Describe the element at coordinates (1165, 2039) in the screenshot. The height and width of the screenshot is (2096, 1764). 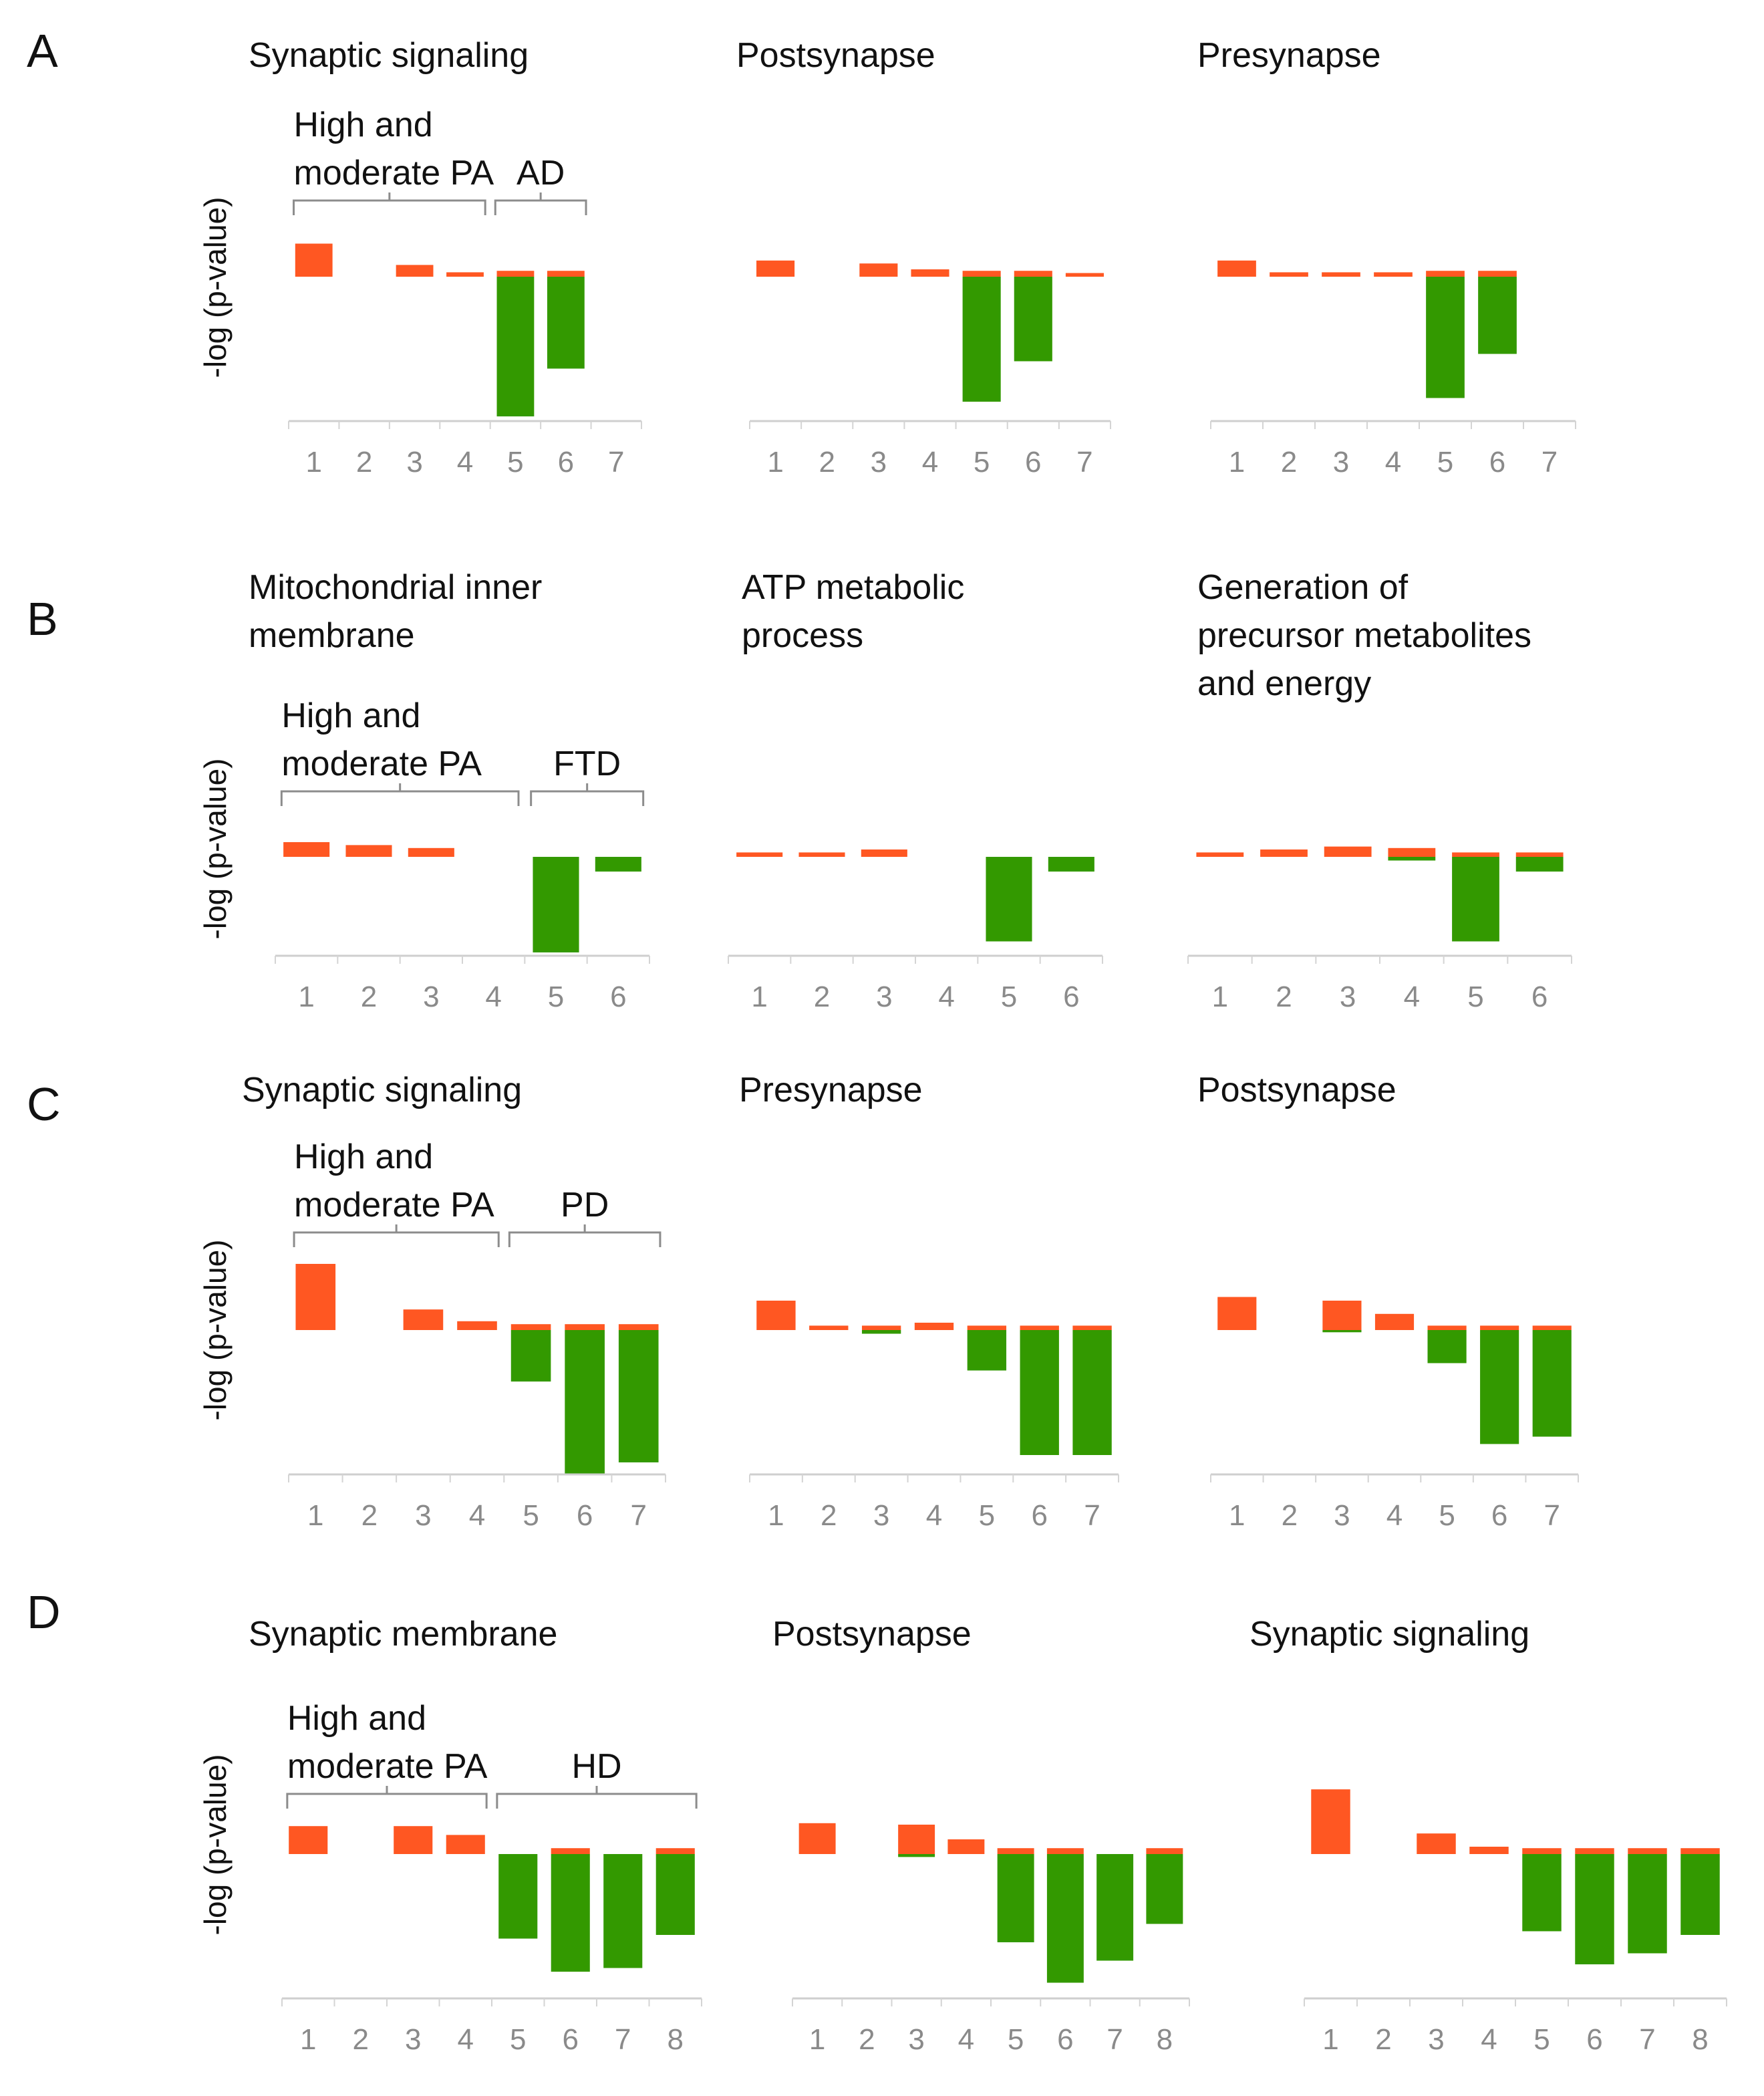
I see `x-tick-label: 8` at that location.